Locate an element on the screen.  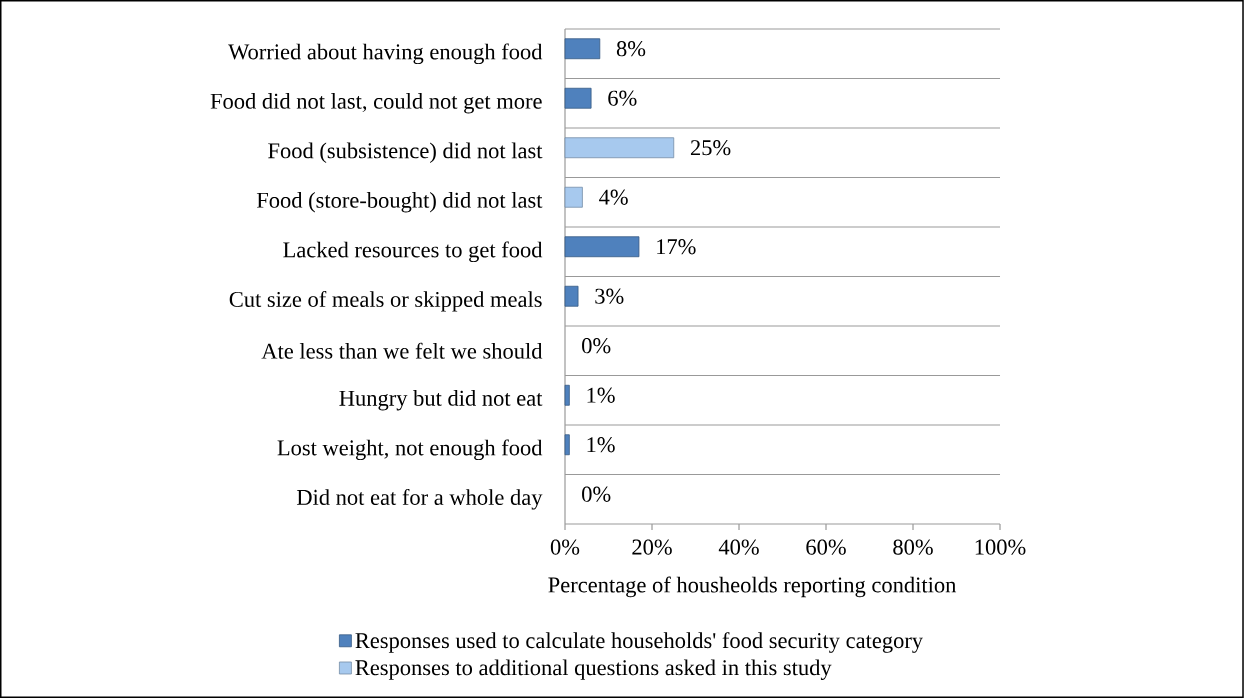
x-tick-label: 40% is located at coordinates (738, 547).